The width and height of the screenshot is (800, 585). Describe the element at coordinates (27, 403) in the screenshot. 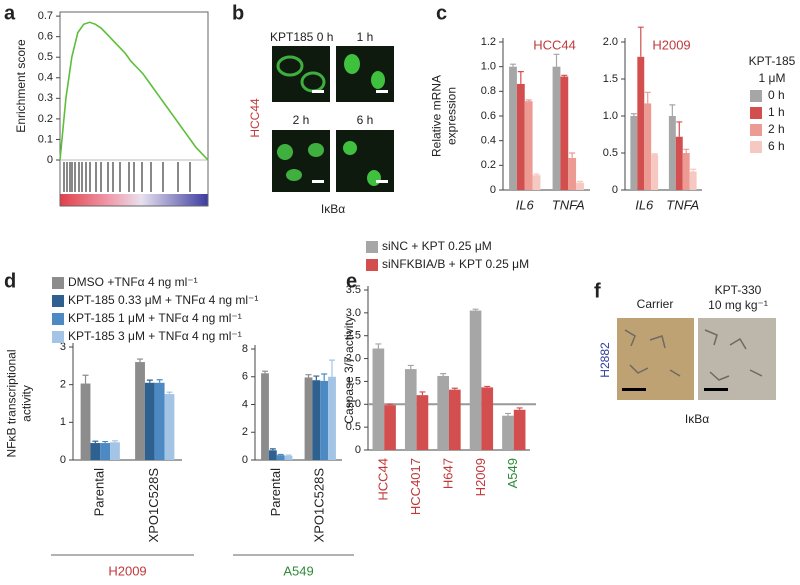

I see `y-axis-label: activity` at that location.